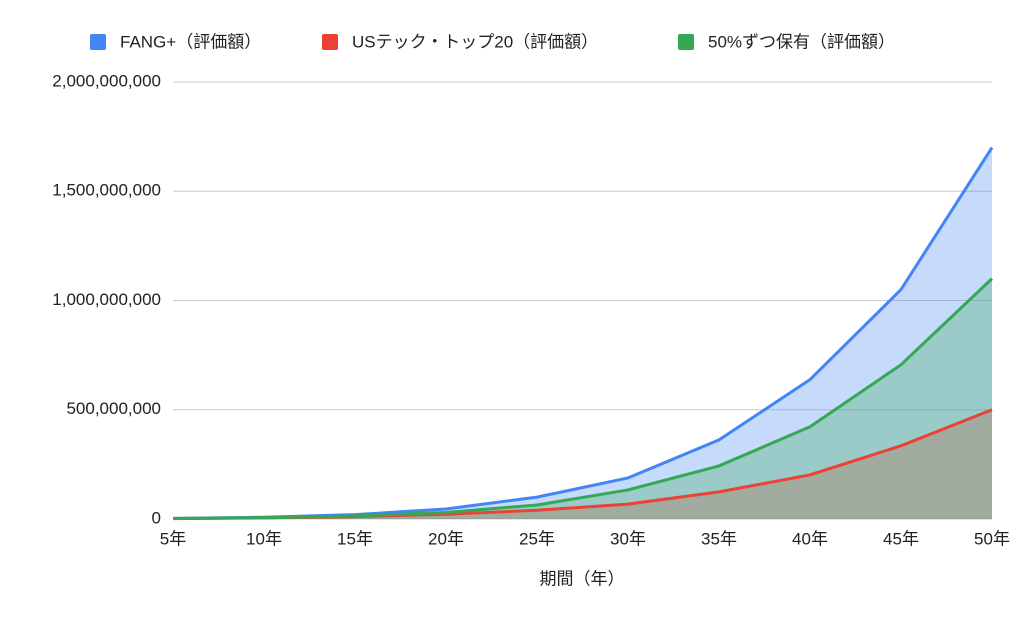 This screenshot has height=632, width=1024. Describe the element at coordinates (106, 80) in the screenshot. I see `y-tick-label: 2,000,000,000` at that location.